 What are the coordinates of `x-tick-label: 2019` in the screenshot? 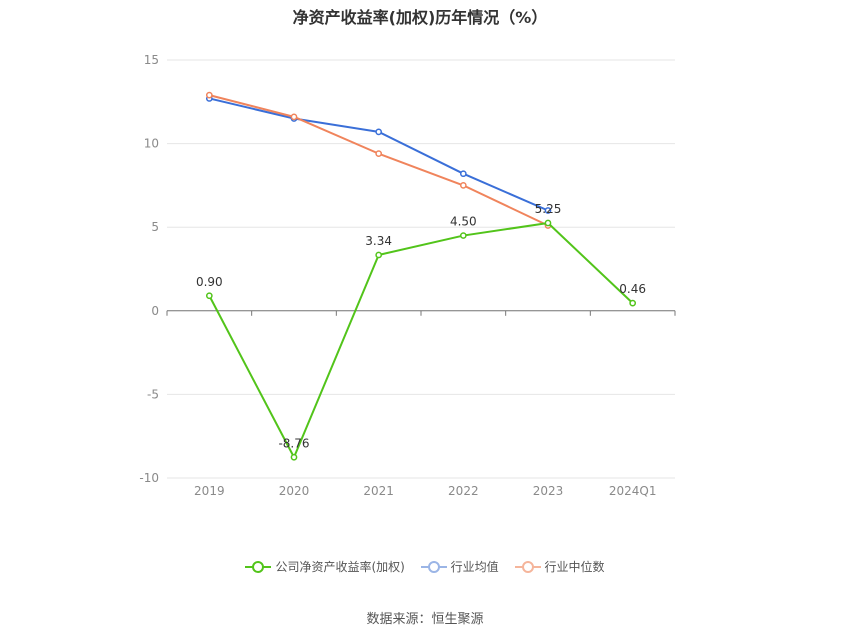 It's located at (209, 491).